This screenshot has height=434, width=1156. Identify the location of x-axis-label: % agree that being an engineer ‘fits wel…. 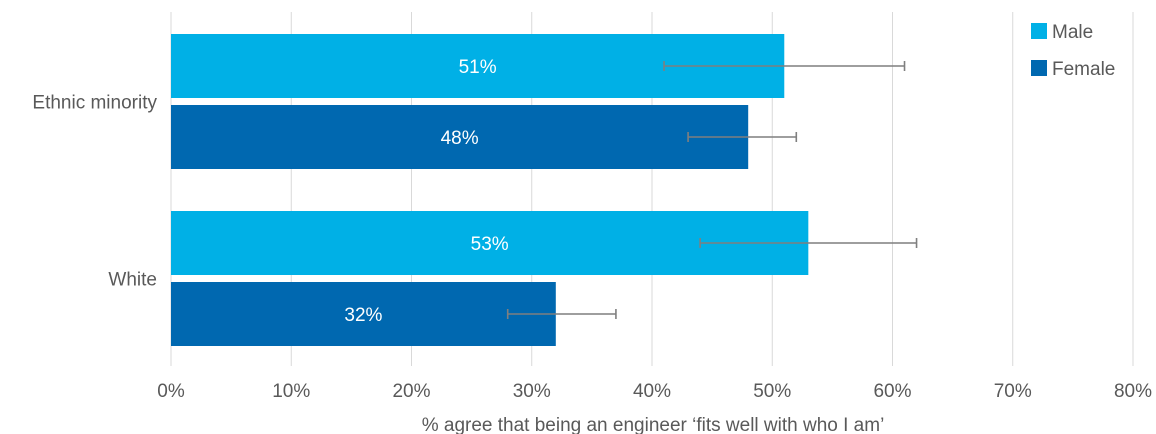
(653, 424).